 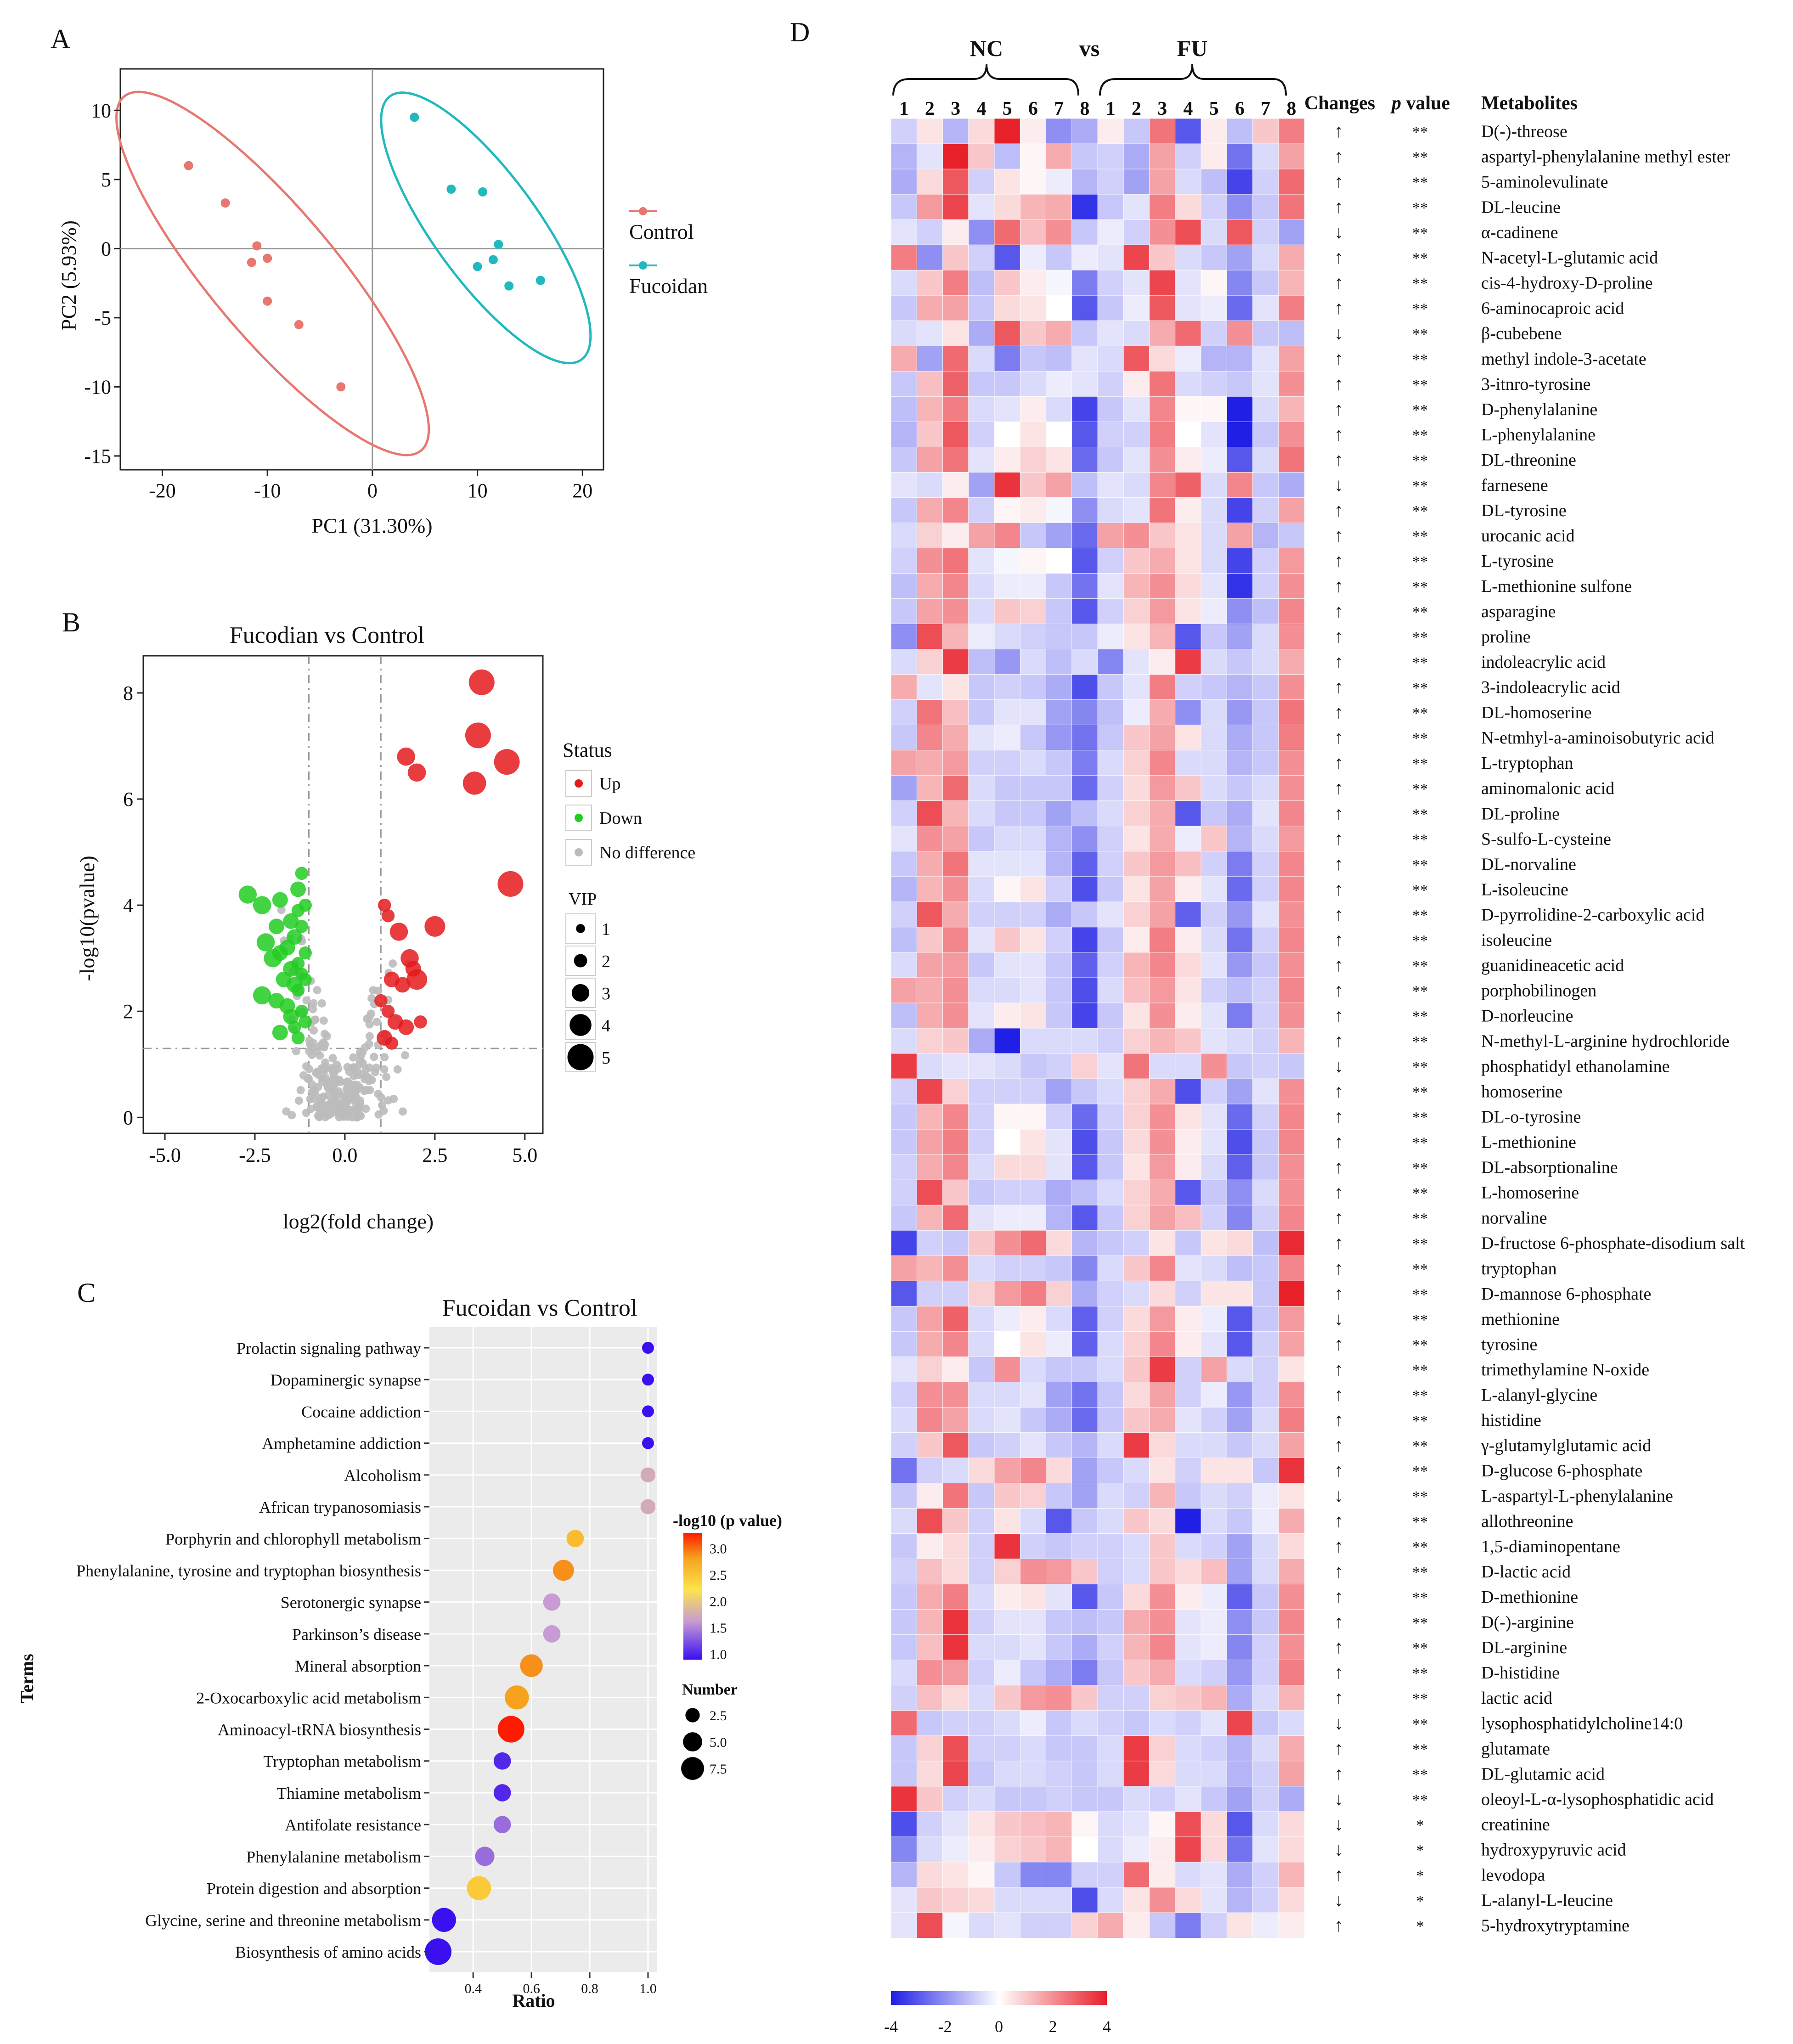 What do you see at coordinates (1338, 1722) in the screenshot?
I see `change-arrow: ↓` at bounding box center [1338, 1722].